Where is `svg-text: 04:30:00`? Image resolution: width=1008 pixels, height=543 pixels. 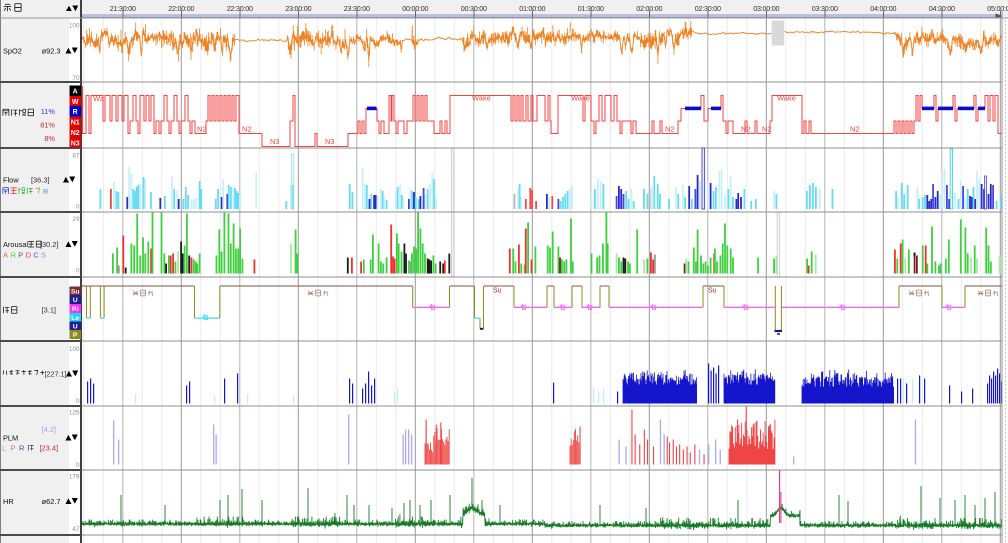
svg-text: 04:30:00 is located at coordinates (942, 8).